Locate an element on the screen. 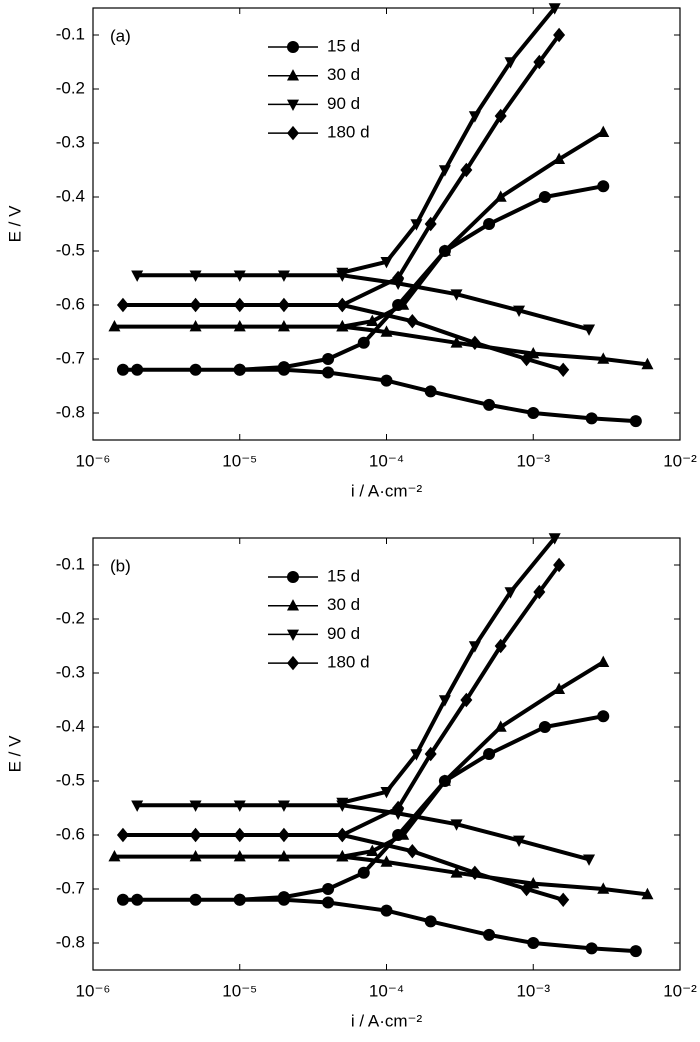  y-tick-label: -0.6 is located at coordinates (70, 303).